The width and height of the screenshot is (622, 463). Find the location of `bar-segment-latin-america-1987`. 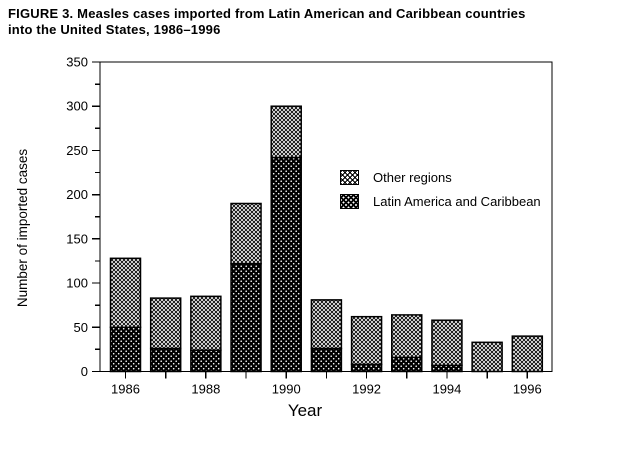

bar-segment-latin-america-1987 is located at coordinates (165, 360).